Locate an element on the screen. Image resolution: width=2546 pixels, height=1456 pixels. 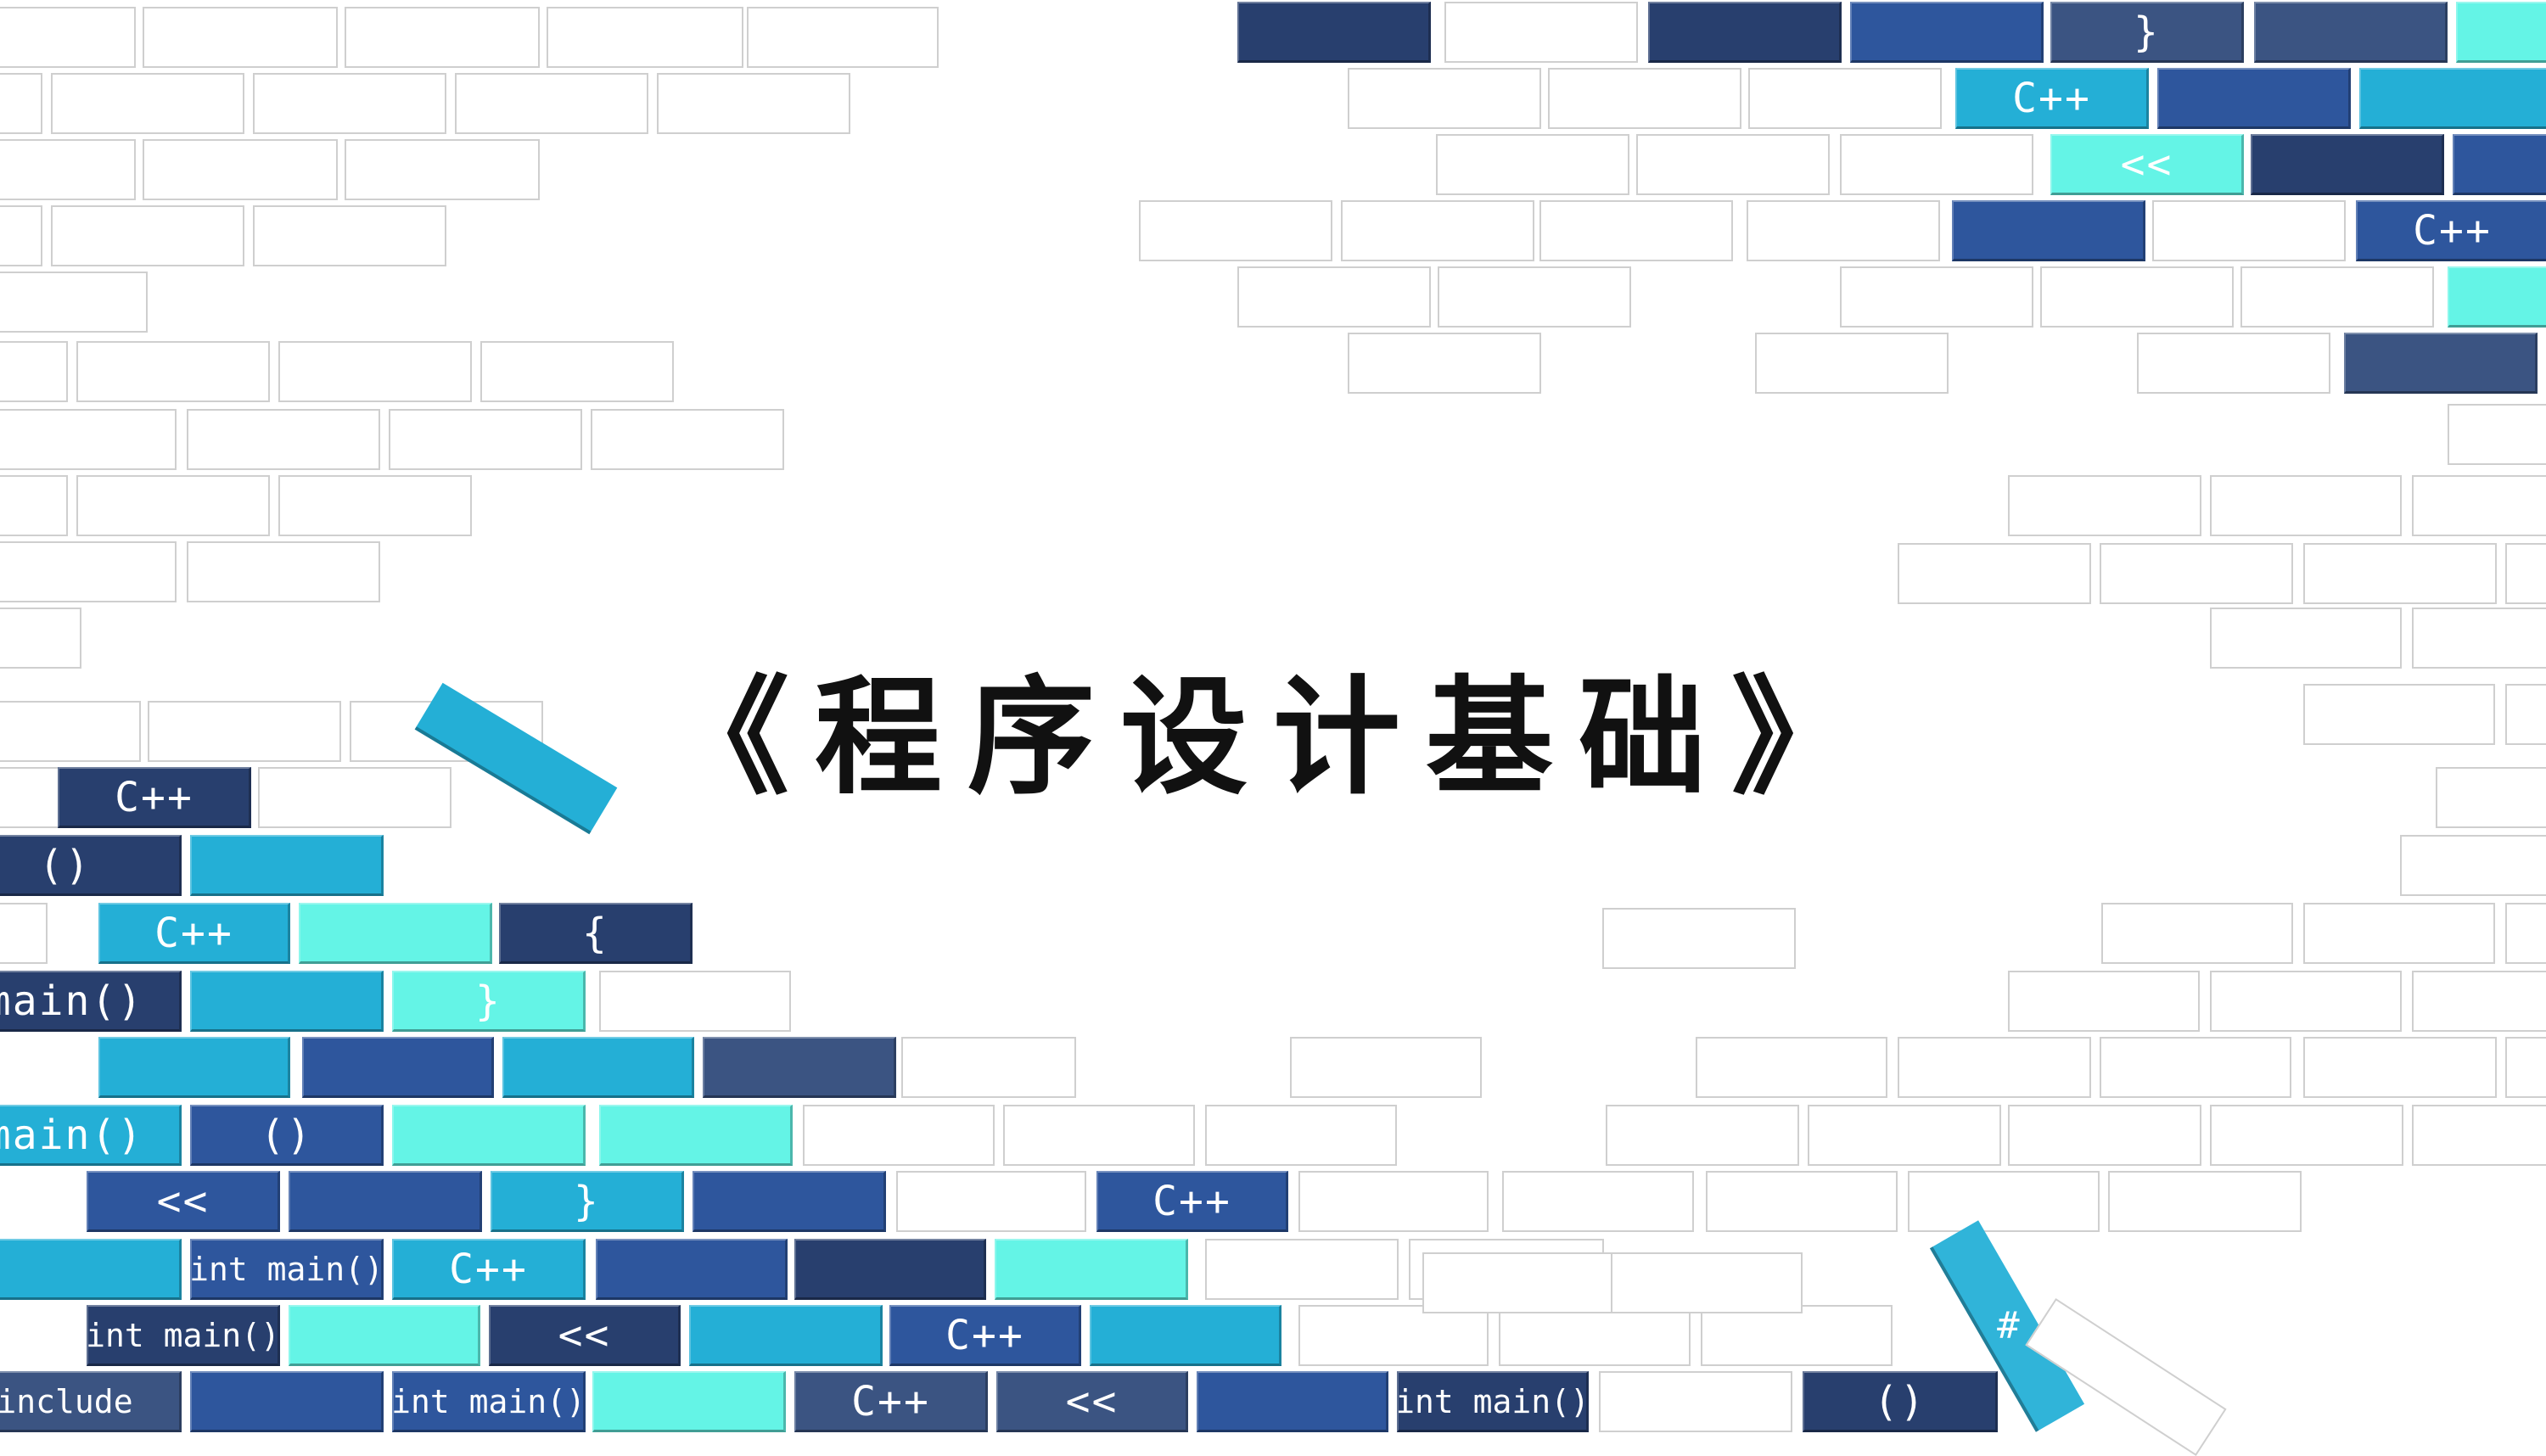
brick-label: << is located at coordinates (2146, 164).